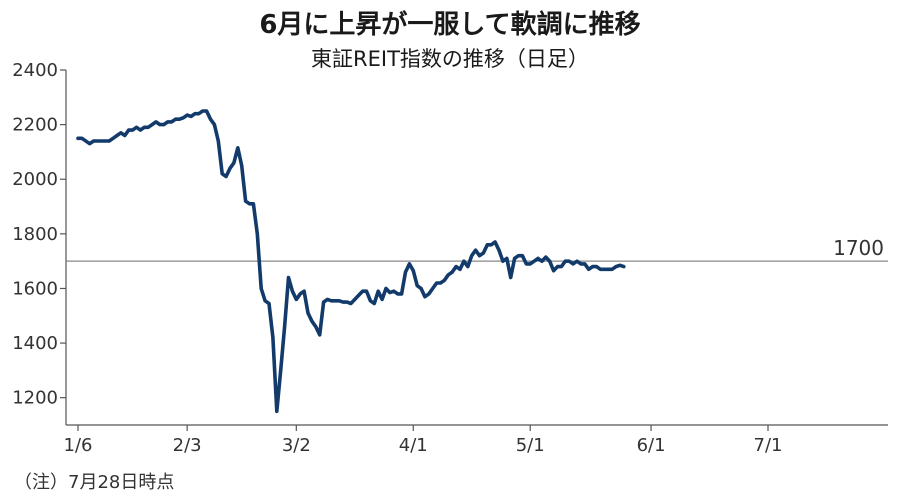 Image resolution: width=900 pixels, height=504 pixels. What do you see at coordinates (651, 445) in the screenshot?
I see `x-tick-label: 6/1` at bounding box center [651, 445].